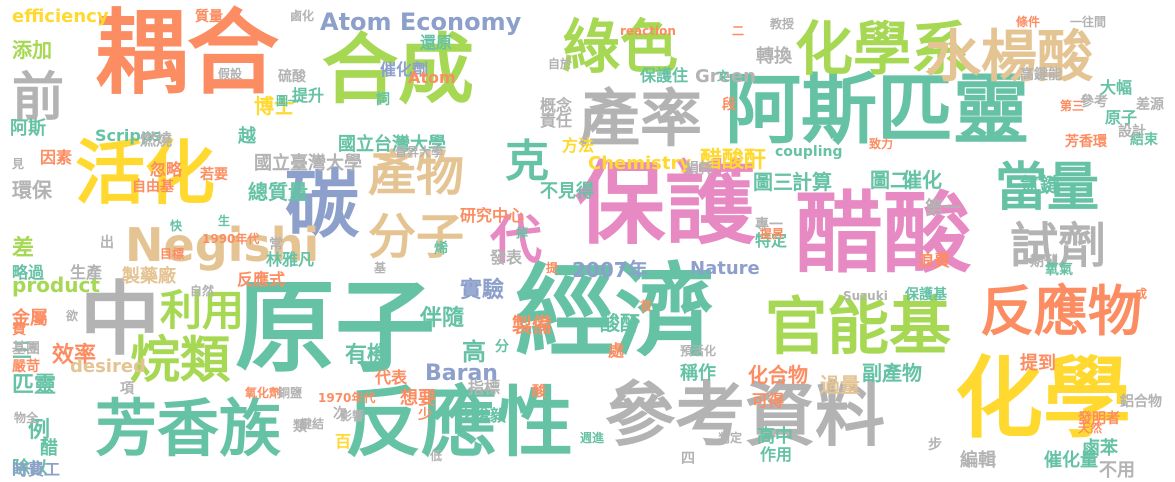 This screenshot has height=482, width=1175. I want to click on cloud-word: 合成, so click(398, 69).